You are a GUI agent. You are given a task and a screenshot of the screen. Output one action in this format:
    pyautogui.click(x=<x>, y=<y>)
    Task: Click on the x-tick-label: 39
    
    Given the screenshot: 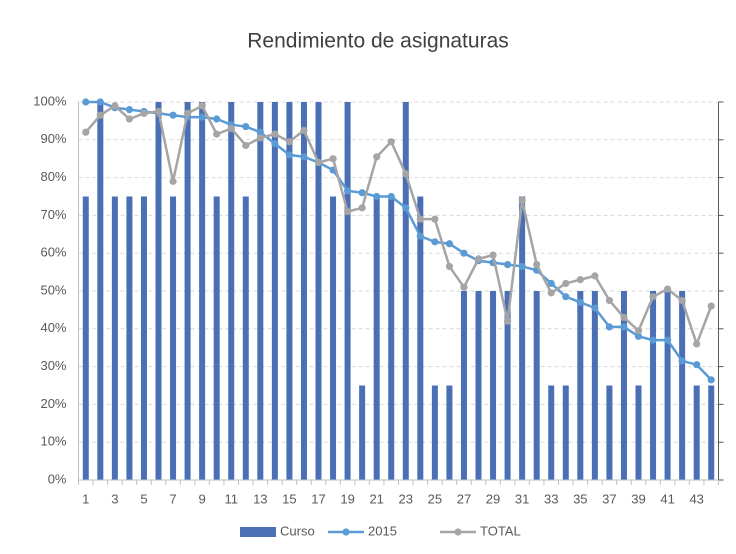 What is the action you would take?
    pyautogui.click(x=638, y=498)
    